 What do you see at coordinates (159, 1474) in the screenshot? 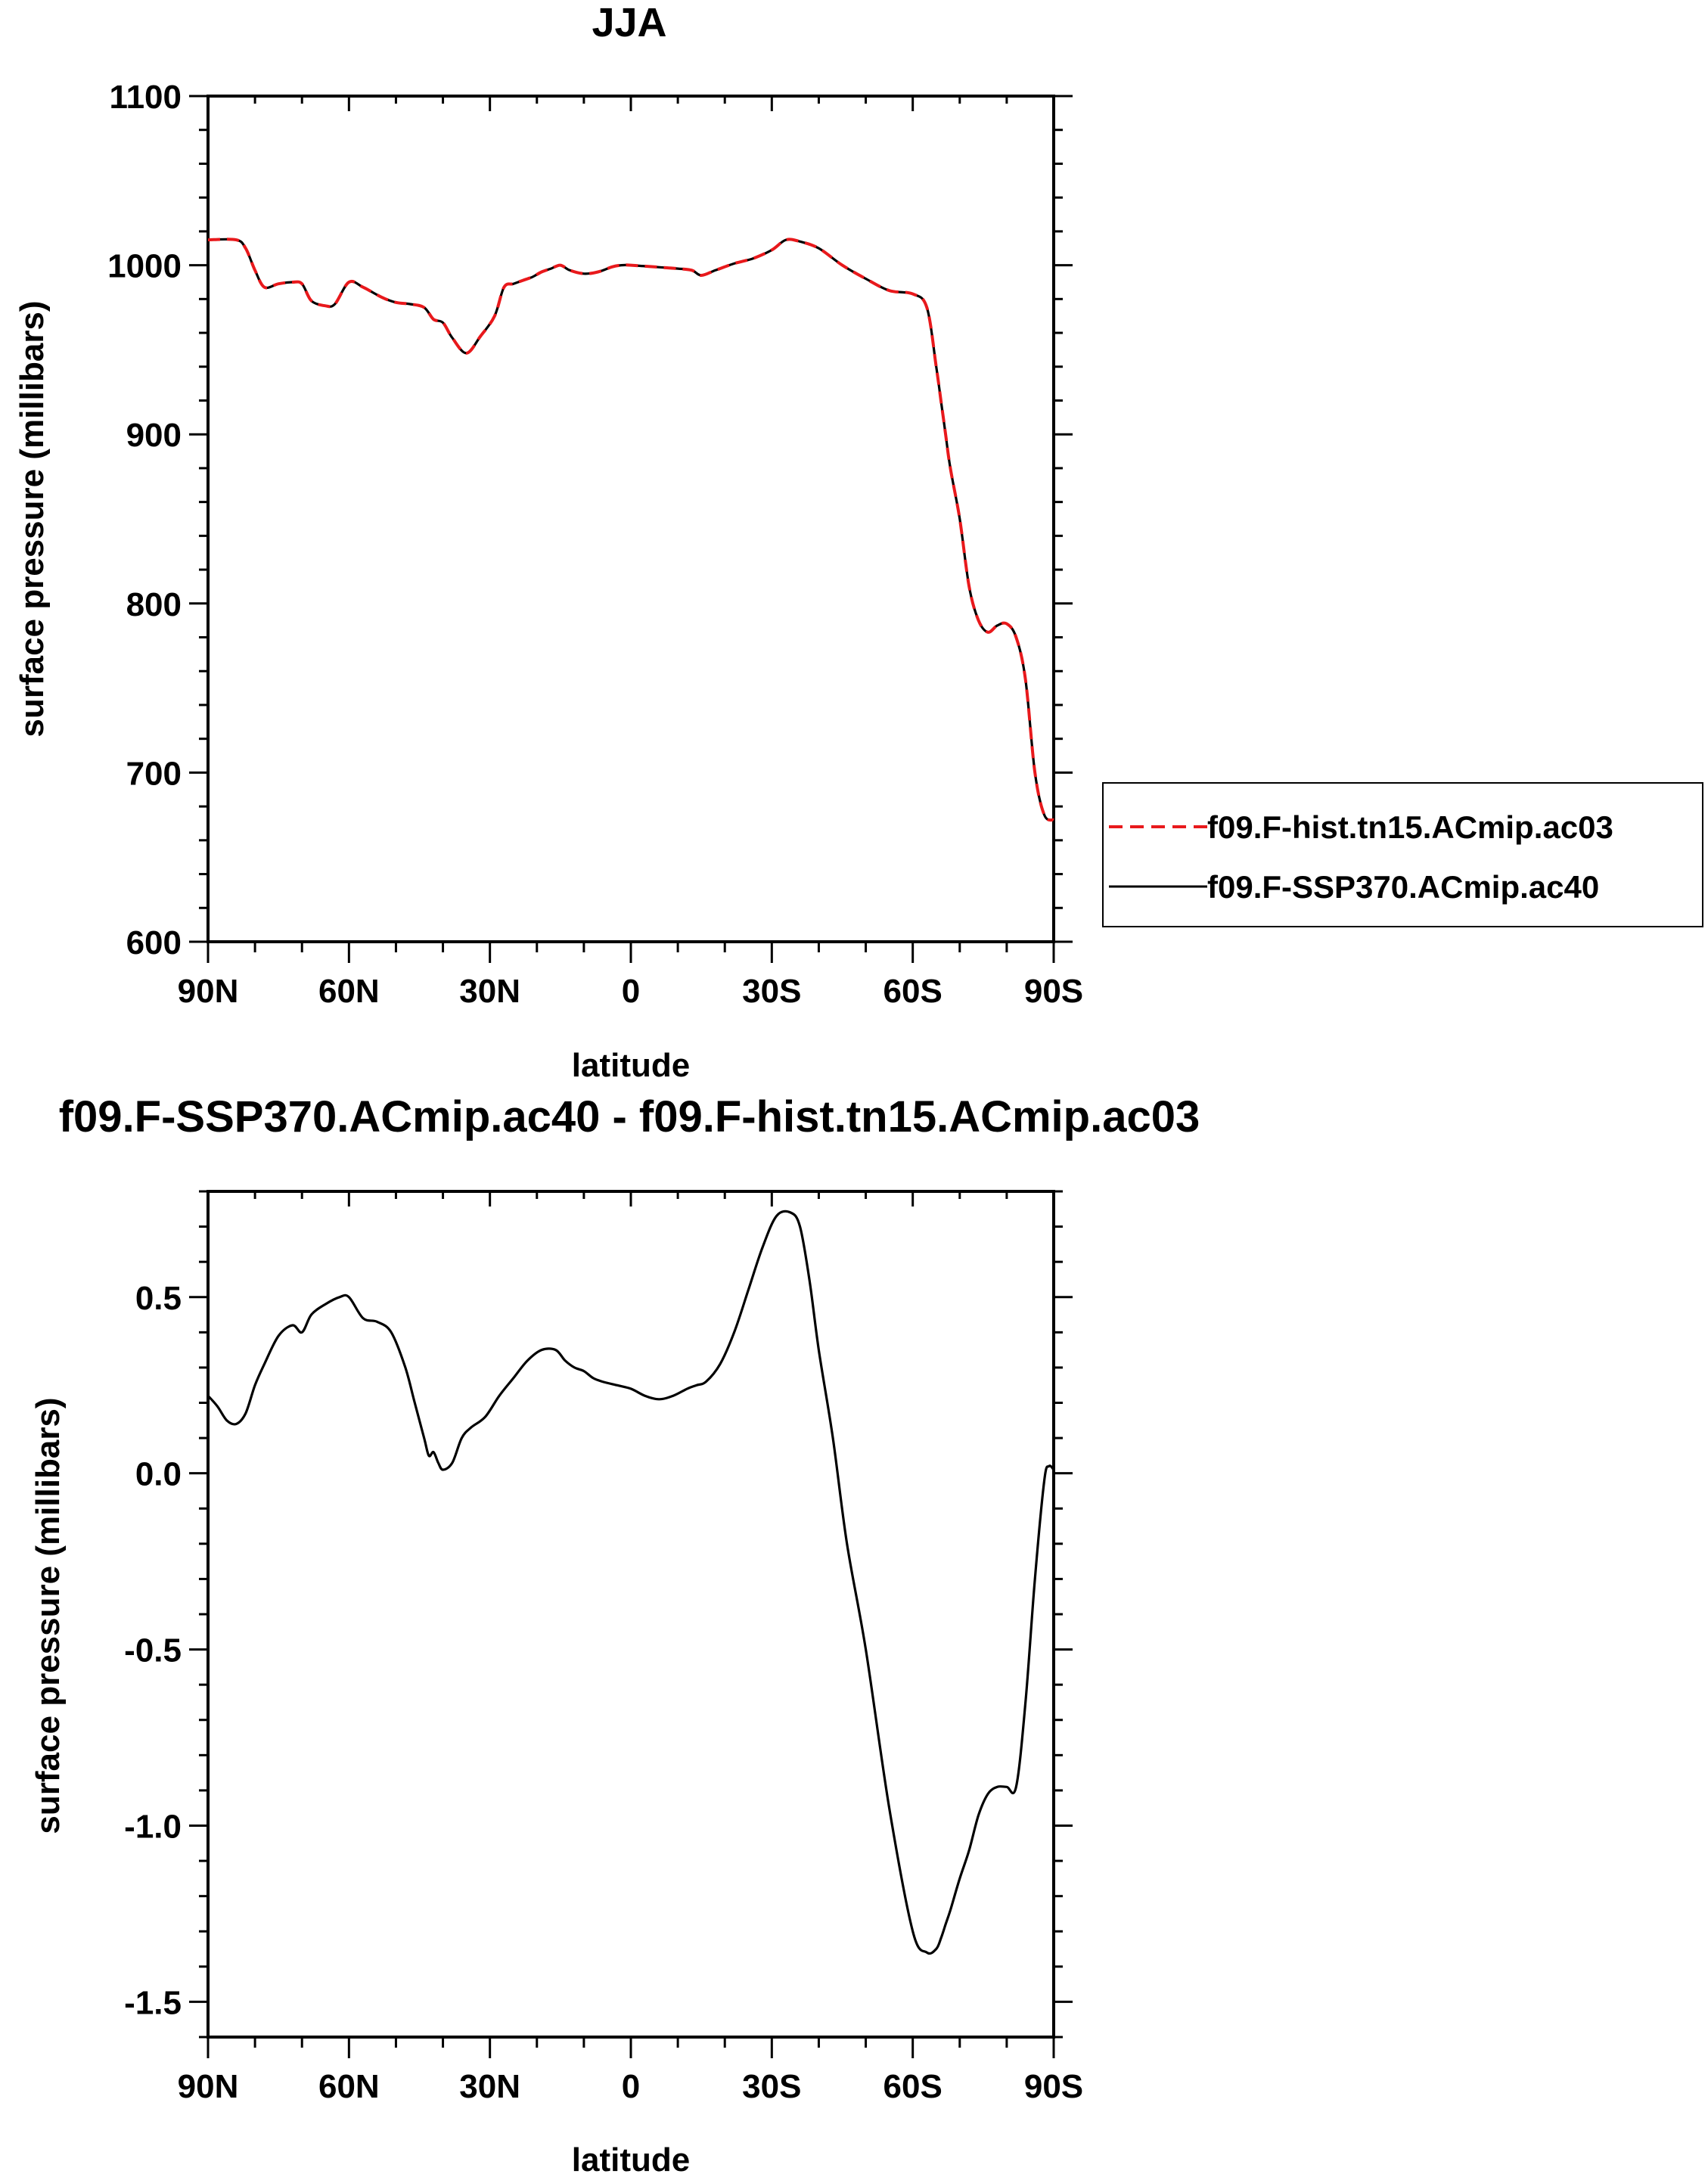
I see `y-tick-label: 0.0` at bounding box center [159, 1474].